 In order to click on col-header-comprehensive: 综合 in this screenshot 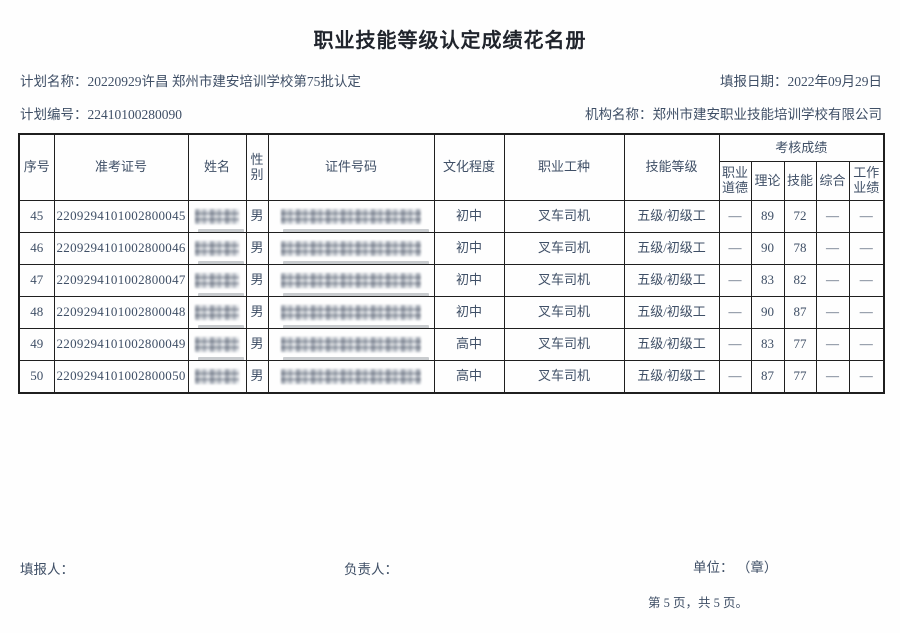, I will do `click(832, 181)`.